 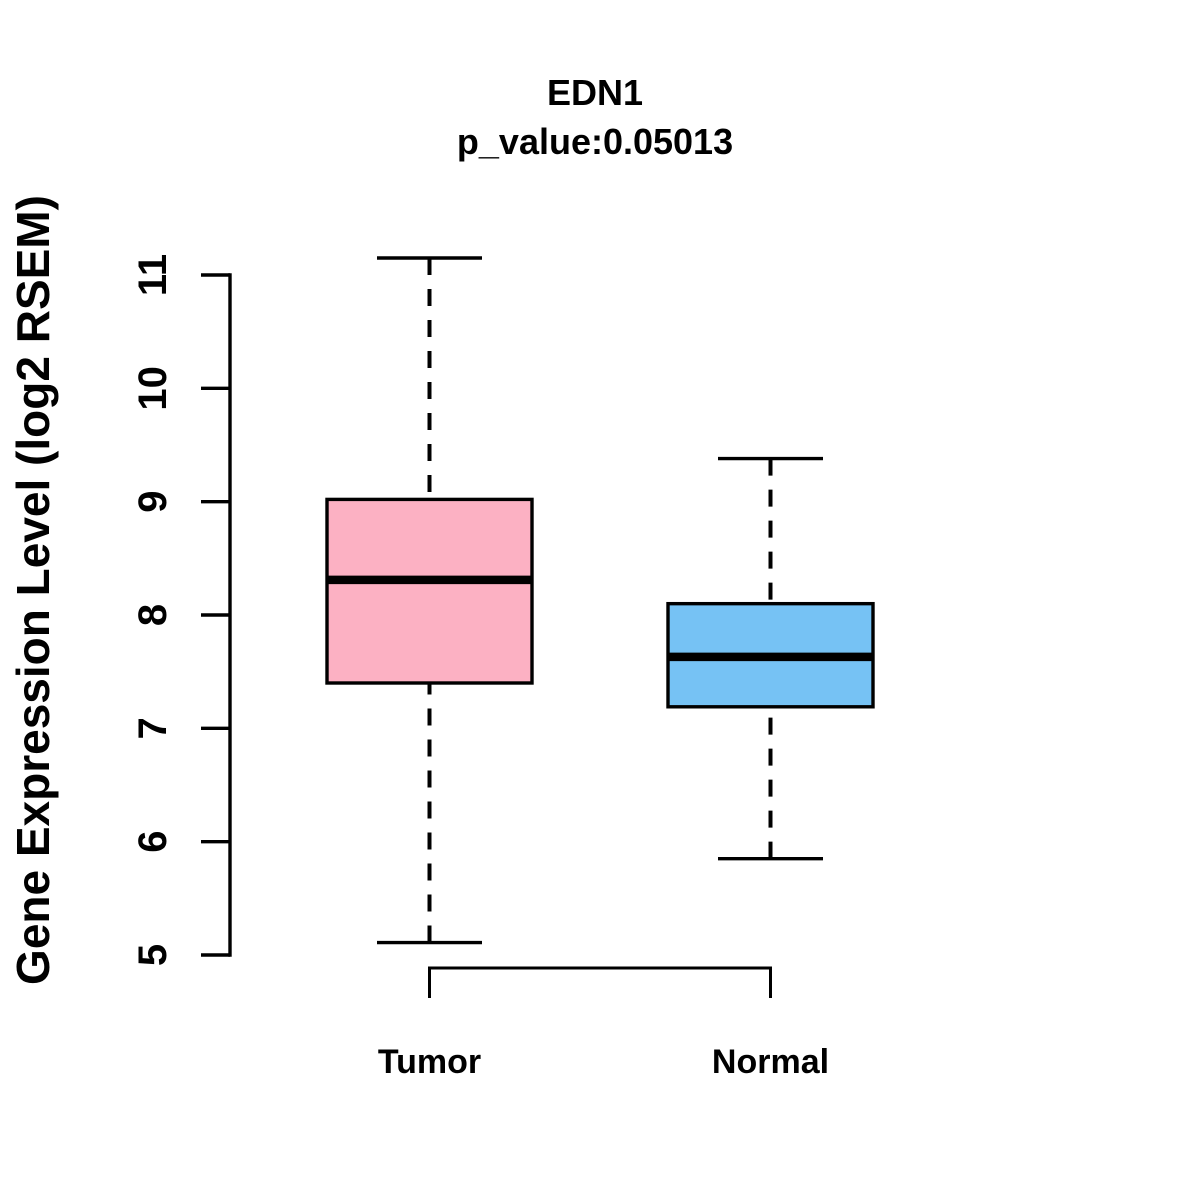 I want to click on y-axis-tick-label: 9, so click(x=153, y=502).